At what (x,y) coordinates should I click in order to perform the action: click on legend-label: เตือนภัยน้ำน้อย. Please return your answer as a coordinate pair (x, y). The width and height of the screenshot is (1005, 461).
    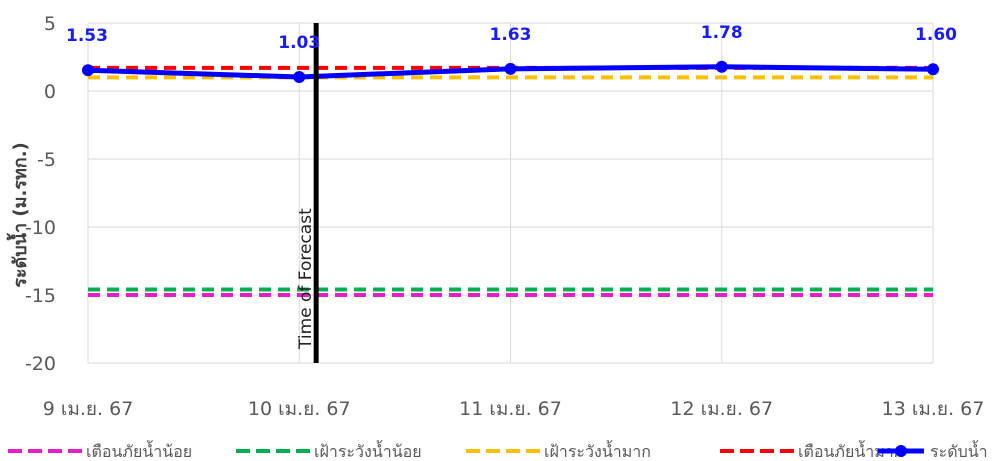
    Looking at the image, I should click on (139, 450).